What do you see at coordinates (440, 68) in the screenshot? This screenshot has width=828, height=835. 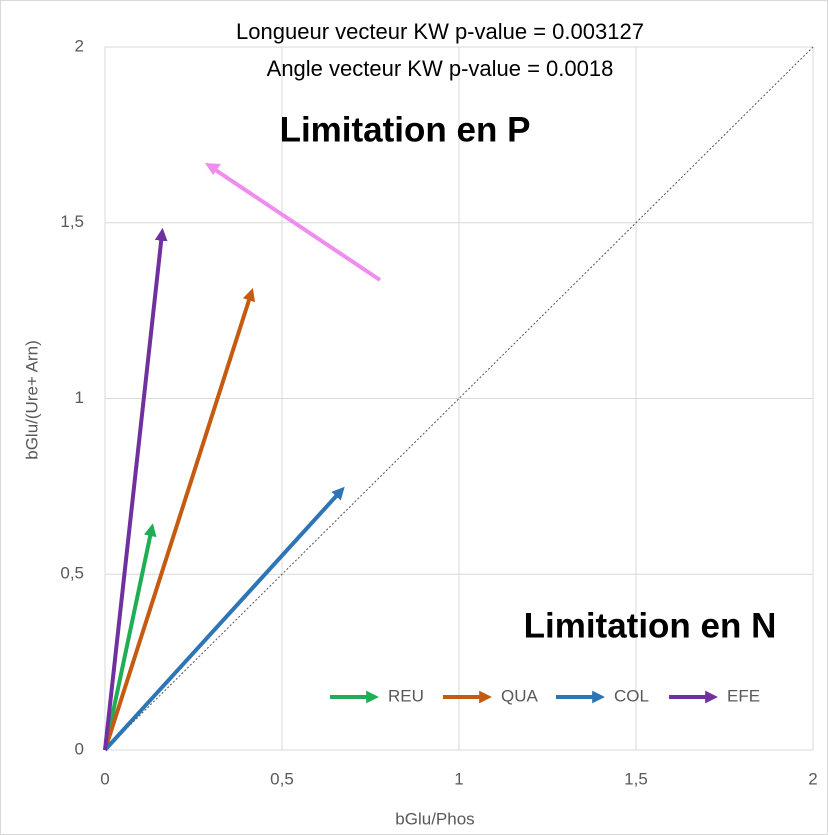 I see `annotation: Angle vecteur KW p-value = 0.0018` at bounding box center [440, 68].